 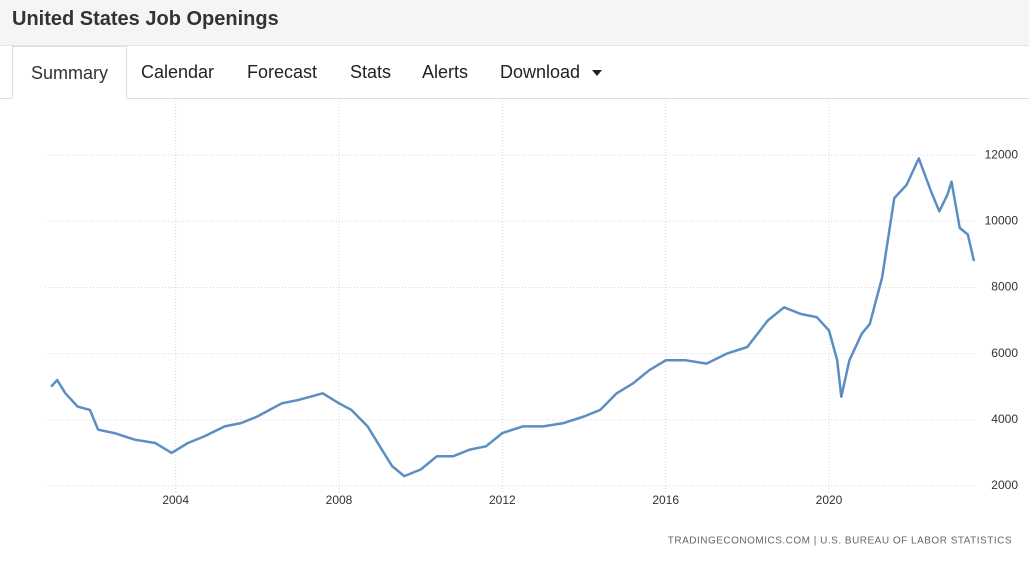 I want to click on x-tick-label: 2016, so click(x=665, y=500).